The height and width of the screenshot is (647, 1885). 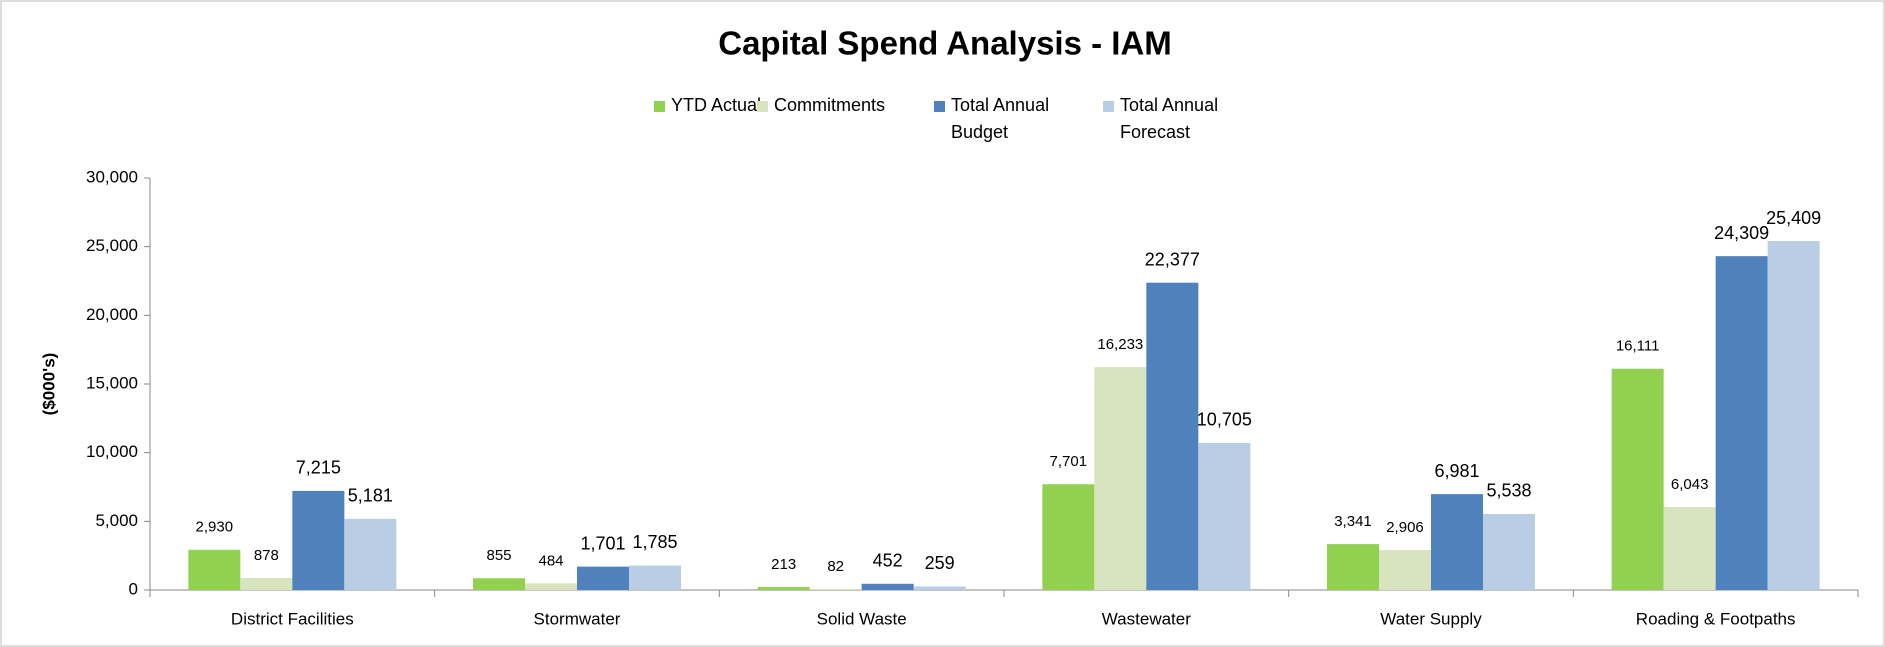 What do you see at coordinates (577, 618) in the screenshot?
I see `x-tick-label: Stormwater` at bounding box center [577, 618].